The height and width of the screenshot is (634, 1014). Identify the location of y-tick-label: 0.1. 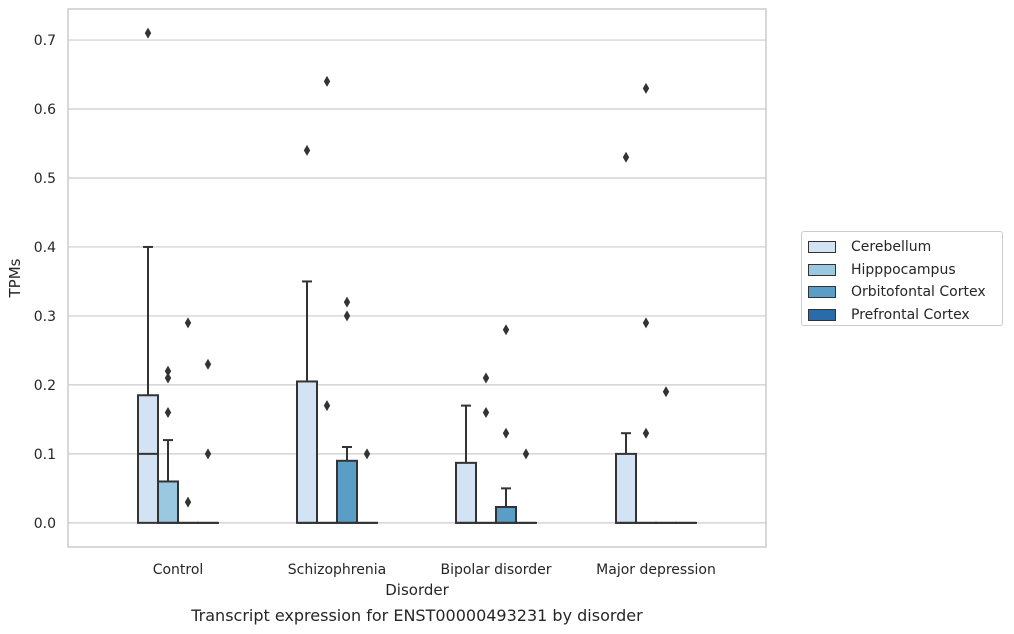
(45, 455).